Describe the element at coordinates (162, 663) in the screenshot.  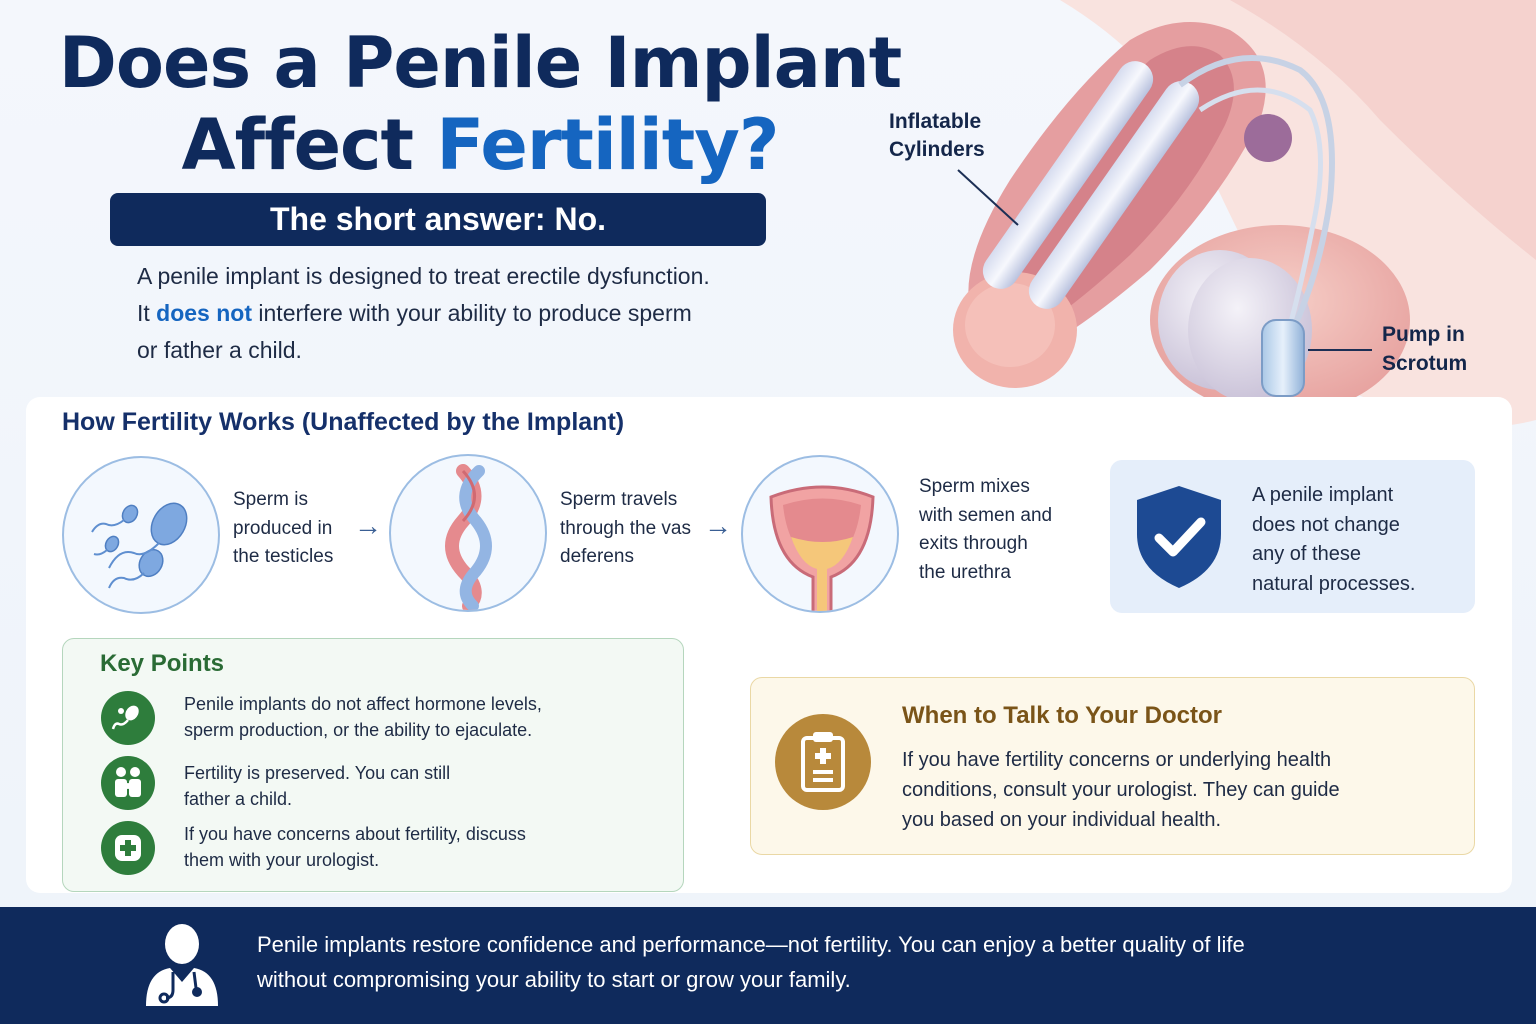
I see `key-points-title: Key Points` at that location.